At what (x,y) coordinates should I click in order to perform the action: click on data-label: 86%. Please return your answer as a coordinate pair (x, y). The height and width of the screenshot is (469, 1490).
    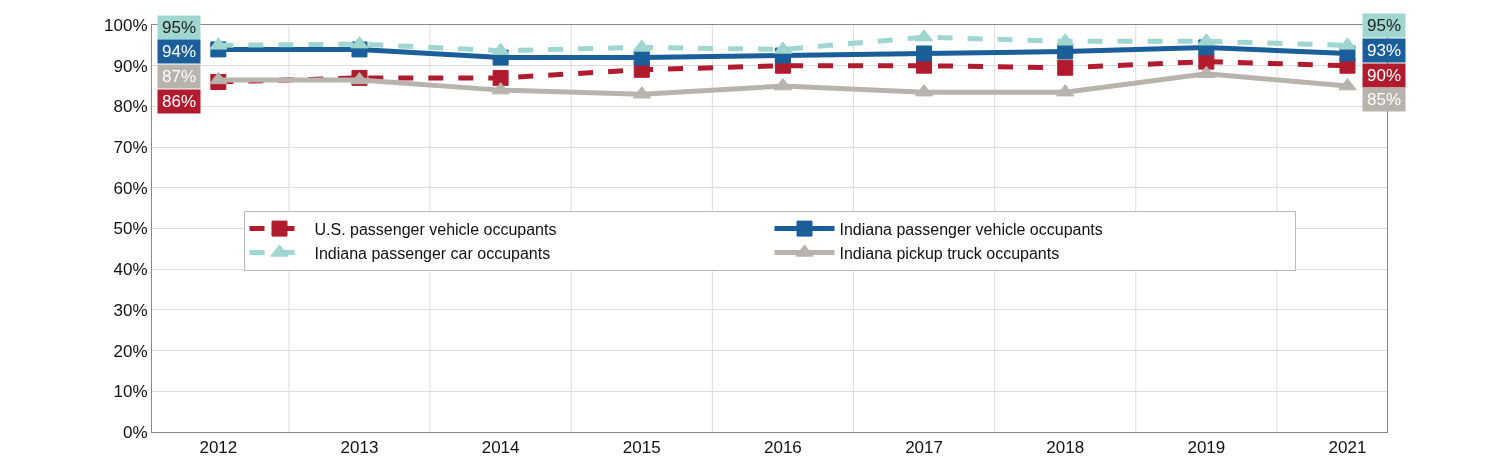
    Looking at the image, I should click on (179, 101).